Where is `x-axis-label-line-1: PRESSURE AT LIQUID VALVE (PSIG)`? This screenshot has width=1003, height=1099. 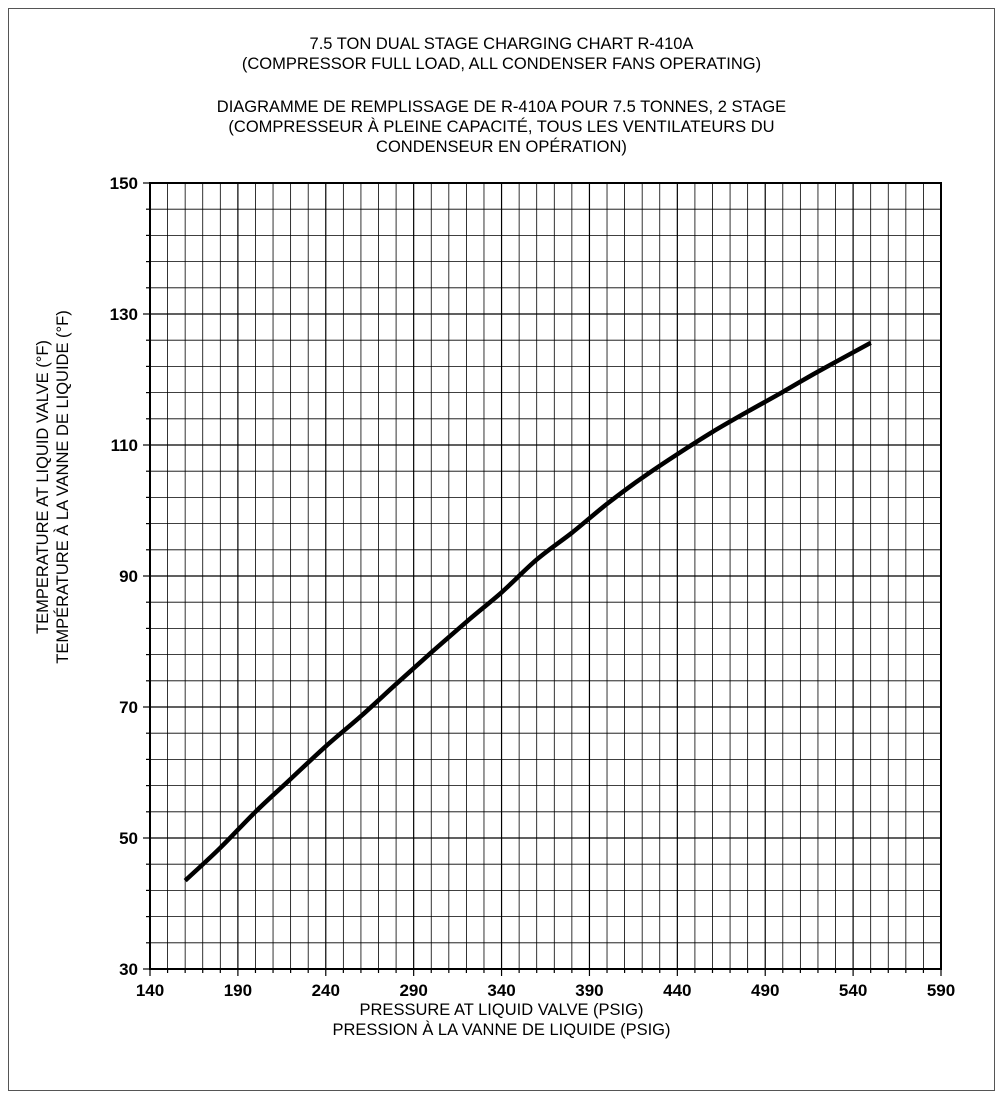 x-axis-label-line-1: PRESSURE AT LIQUID VALVE (PSIG) is located at coordinates (501, 1010).